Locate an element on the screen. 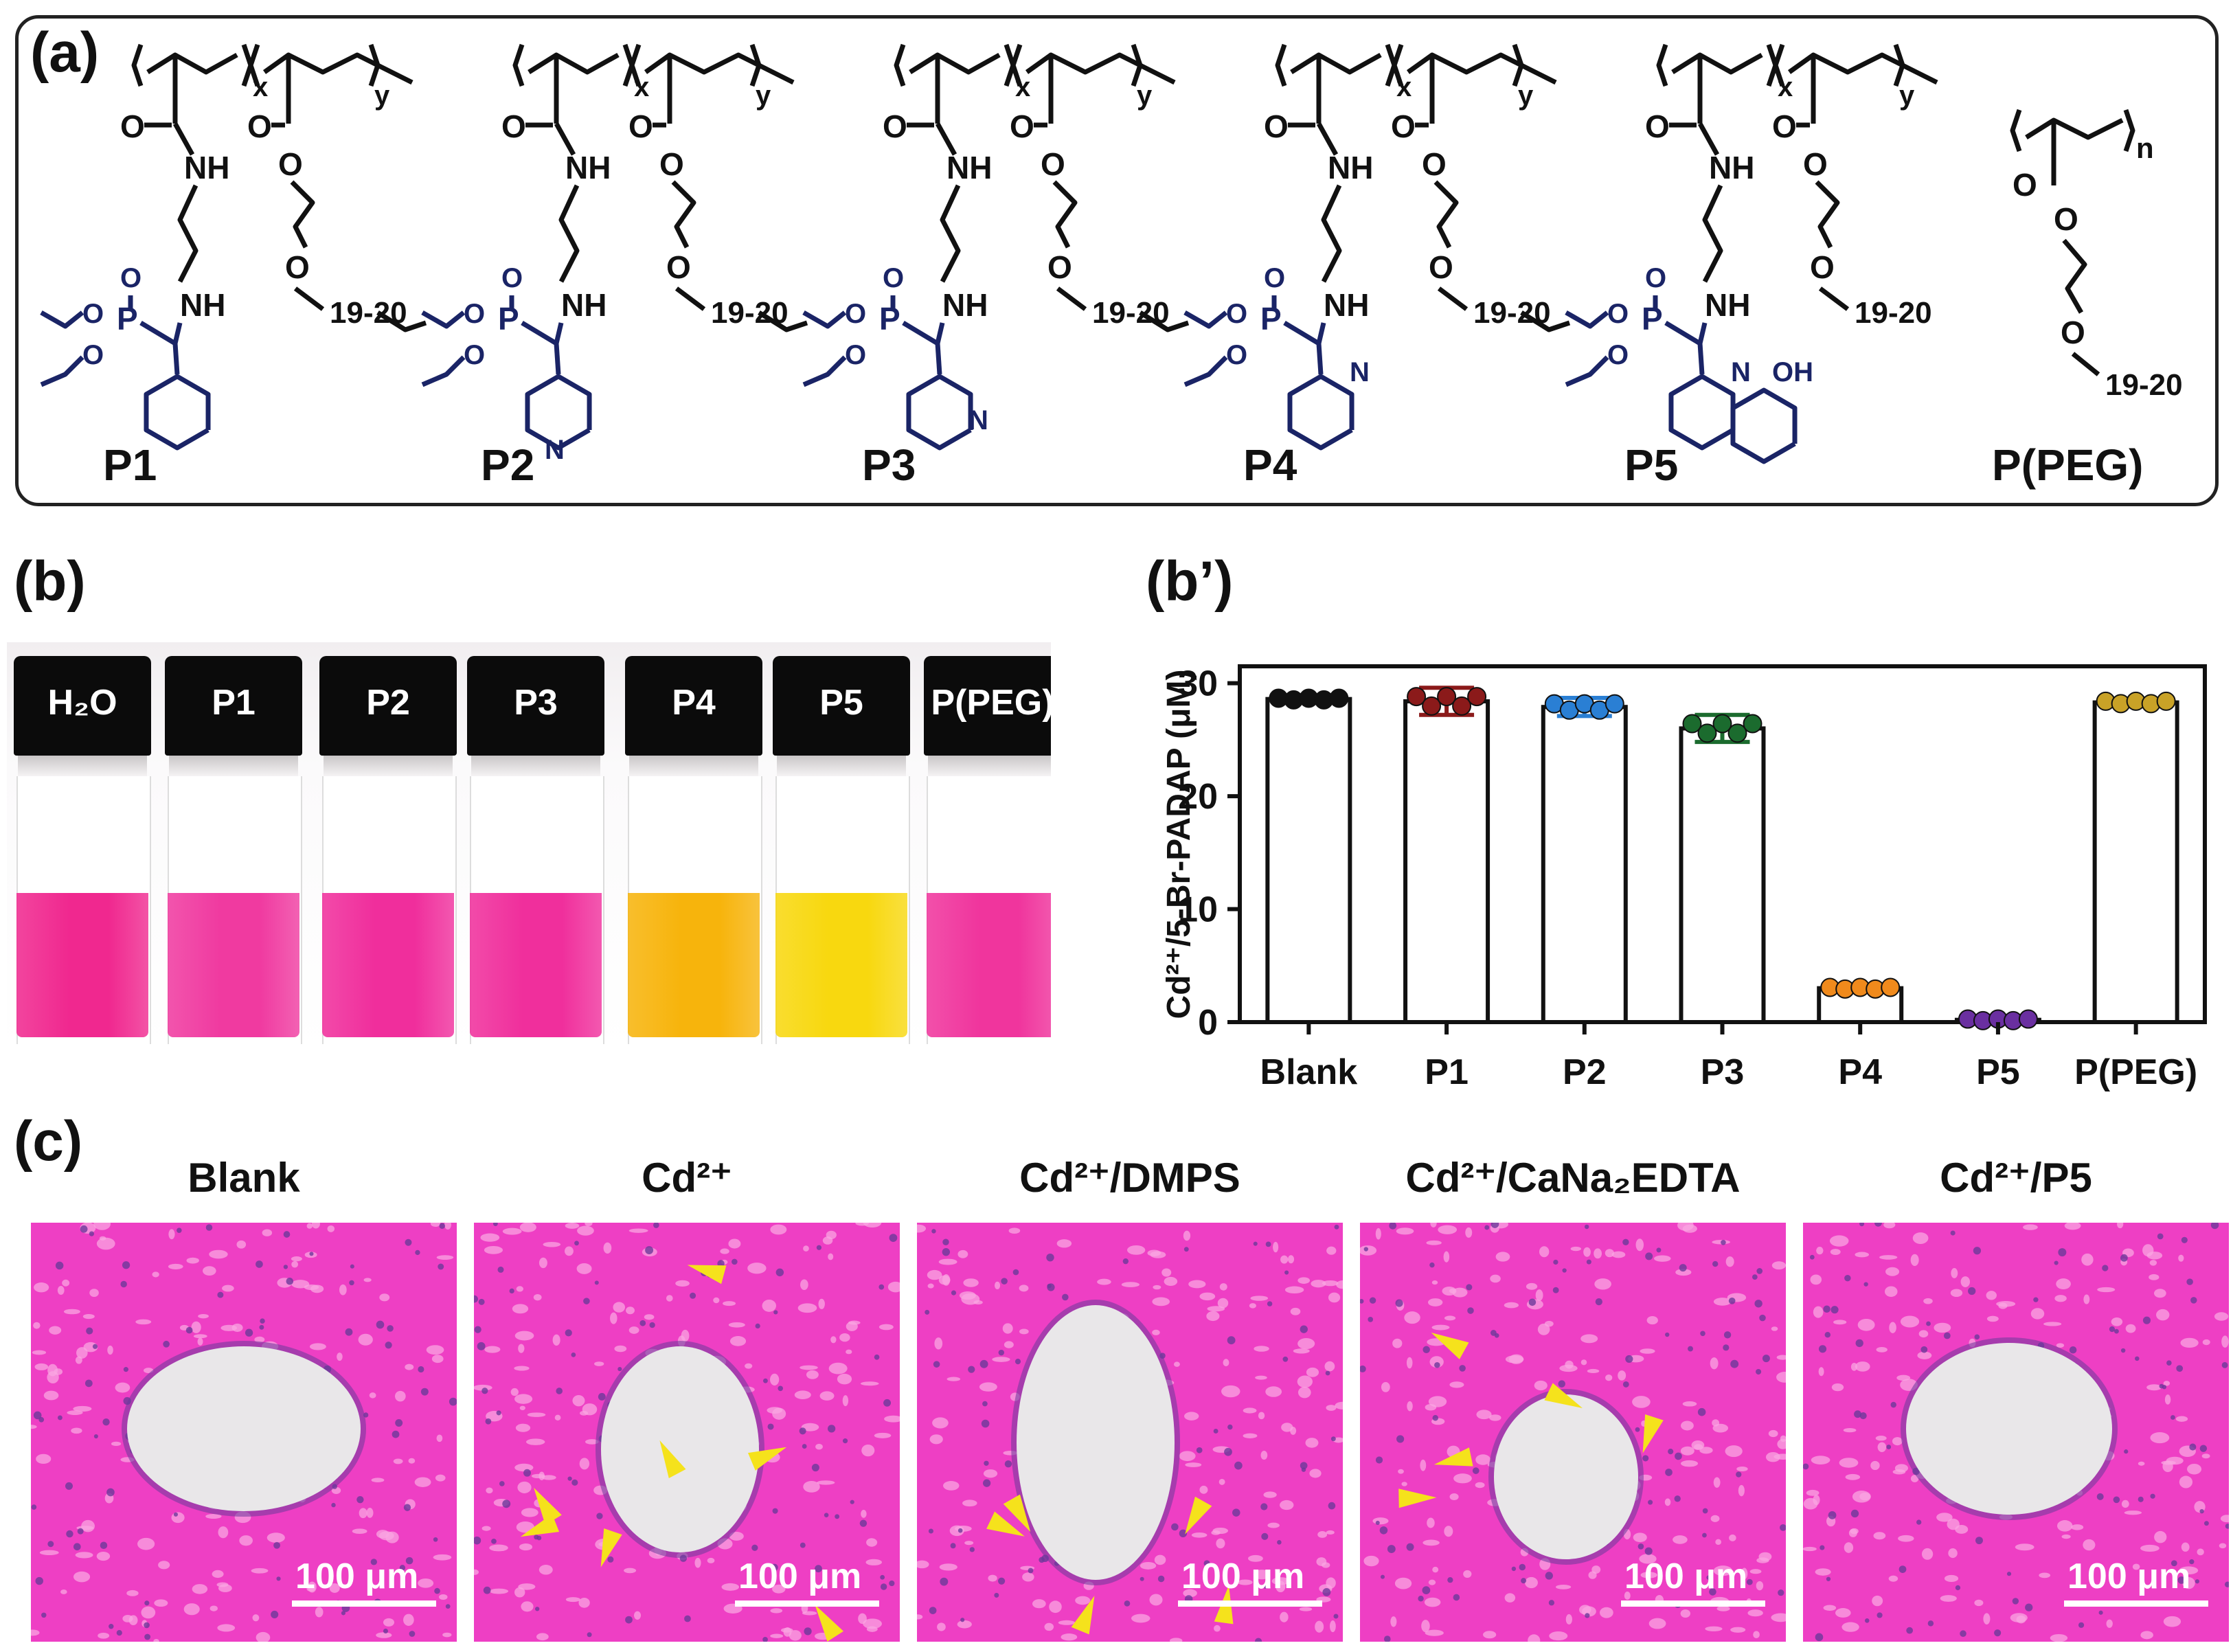 This screenshot has width=2233, height=1652. x-tick-label: Blank is located at coordinates (1309, 1072).